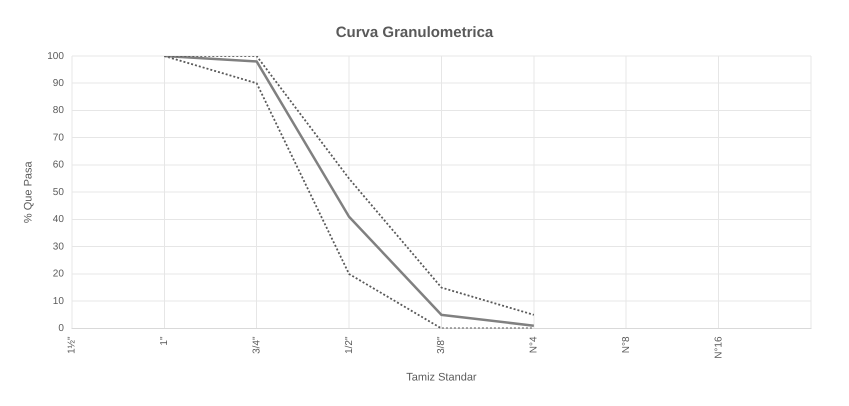 The image size is (849, 406). What do you see at coordinates (61, 328) in the screenshot?
I see `y-tick-label: 0` at bounding box center [61, 328].